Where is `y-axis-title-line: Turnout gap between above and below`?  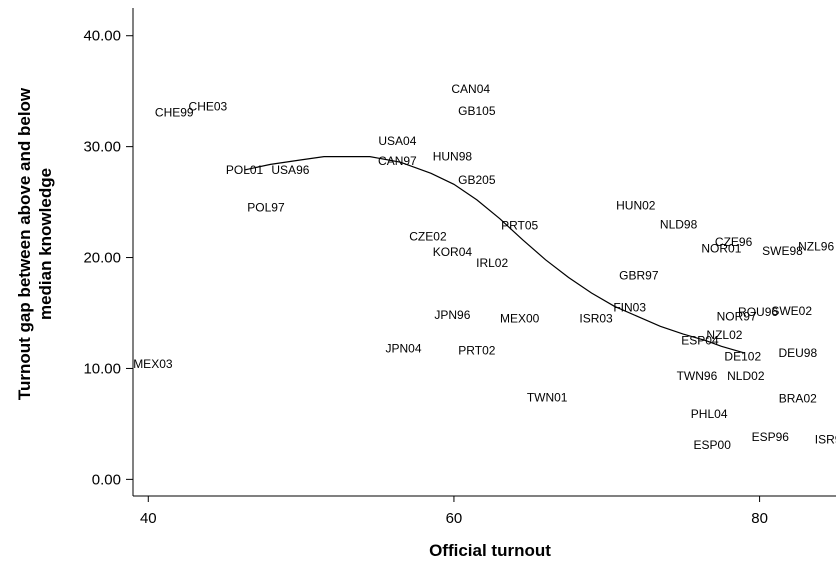
y-axis-title-line: Turnout gap between above and below is located at coordinates (24, 243).